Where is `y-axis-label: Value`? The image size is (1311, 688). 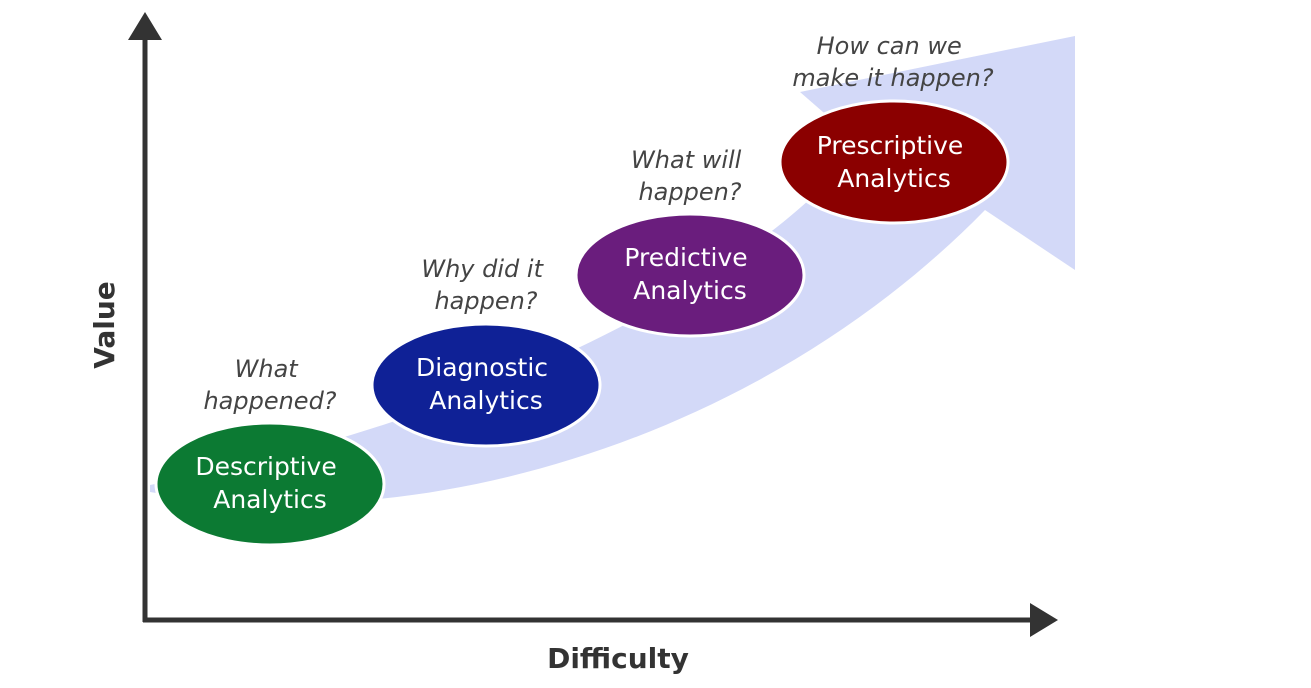 y-axis-label: Value is located at coordinates (104, 325).